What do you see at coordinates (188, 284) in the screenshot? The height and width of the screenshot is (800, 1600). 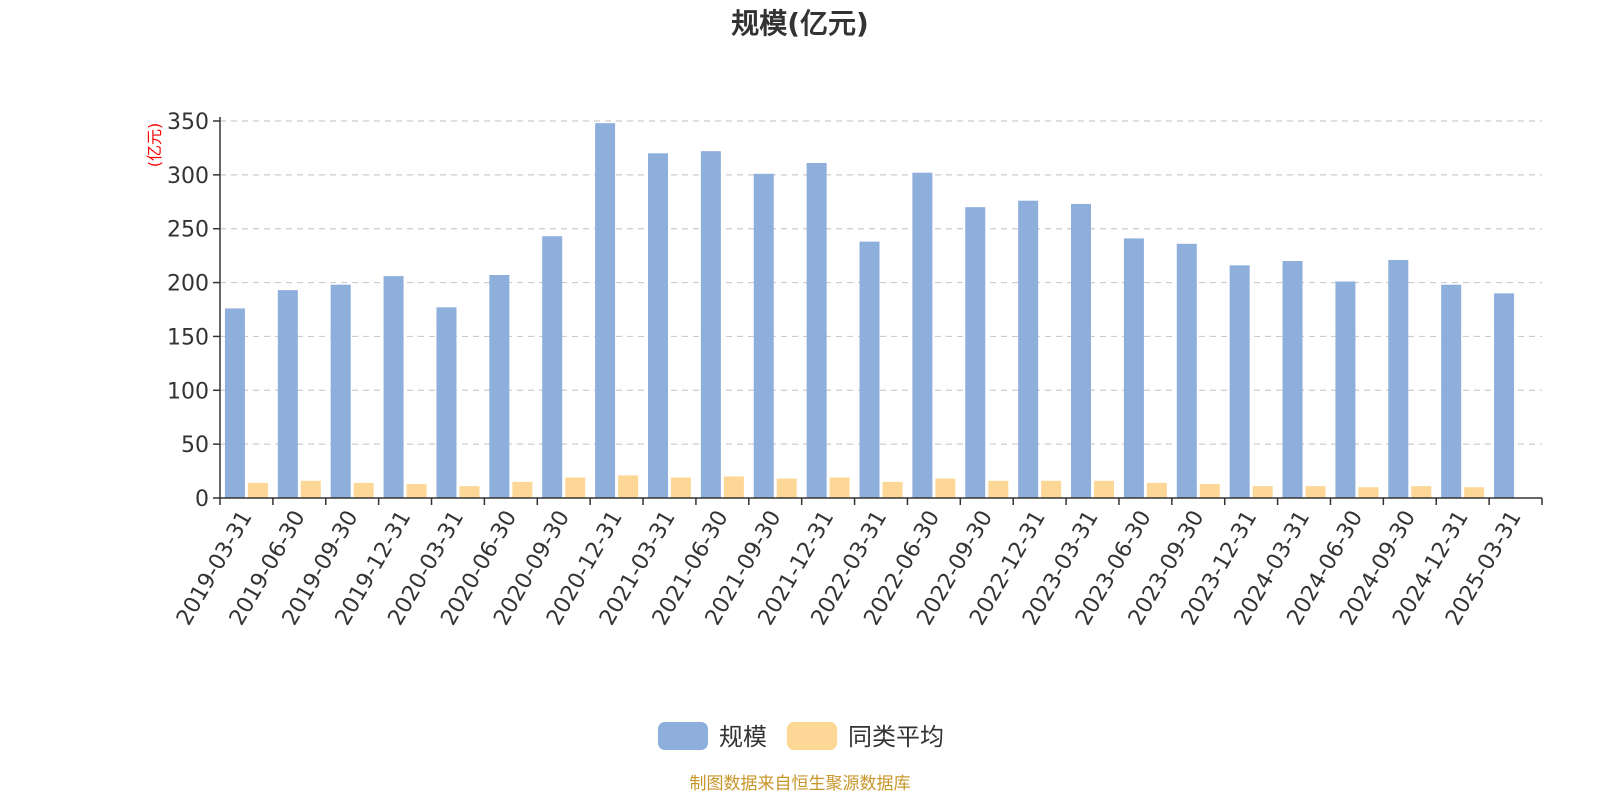 I see `y-tick-label: 200` at bounding box center [188, 284].